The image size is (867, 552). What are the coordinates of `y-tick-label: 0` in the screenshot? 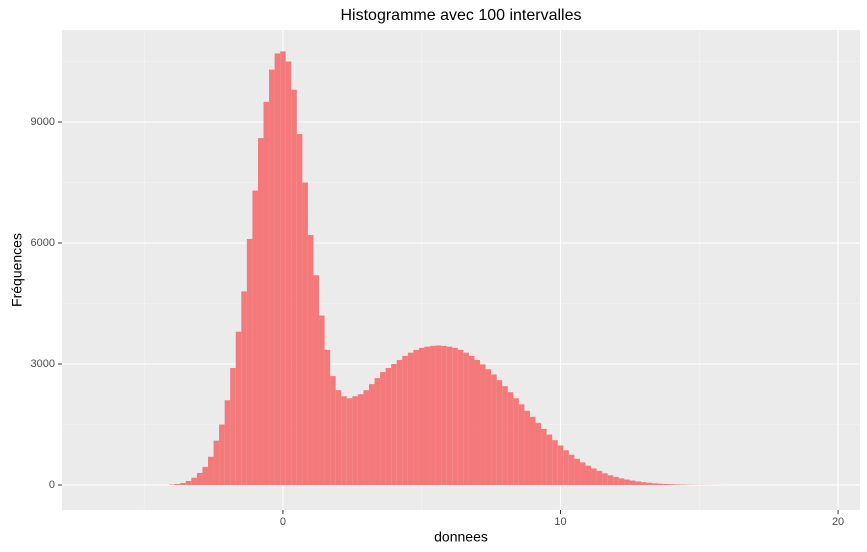 It's located at (52, 485).